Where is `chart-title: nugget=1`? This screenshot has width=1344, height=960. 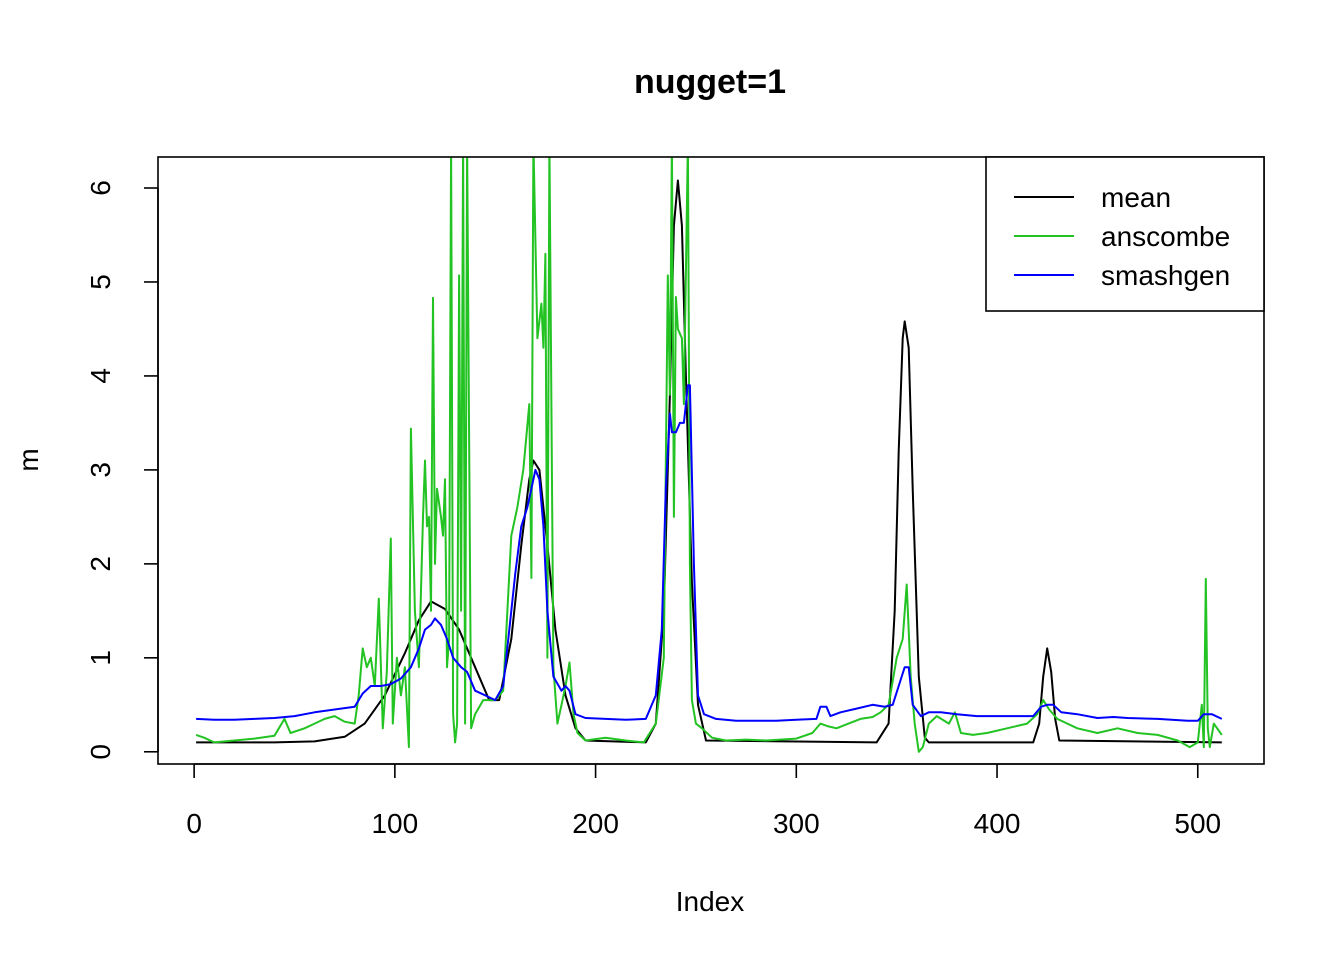 chart-title: nugget=1 is located at coordinates (710, 82).